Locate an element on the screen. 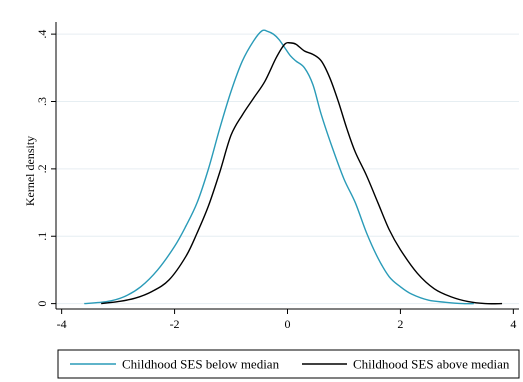 The width and height of the screenshot is (523, 382). y-tick-label-2: .2 is located at coordinates (42, 168).